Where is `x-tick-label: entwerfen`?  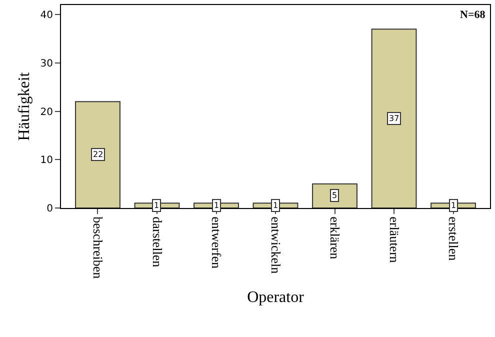
x-tick-label: entwerfen is located at coordinates (216, 243).